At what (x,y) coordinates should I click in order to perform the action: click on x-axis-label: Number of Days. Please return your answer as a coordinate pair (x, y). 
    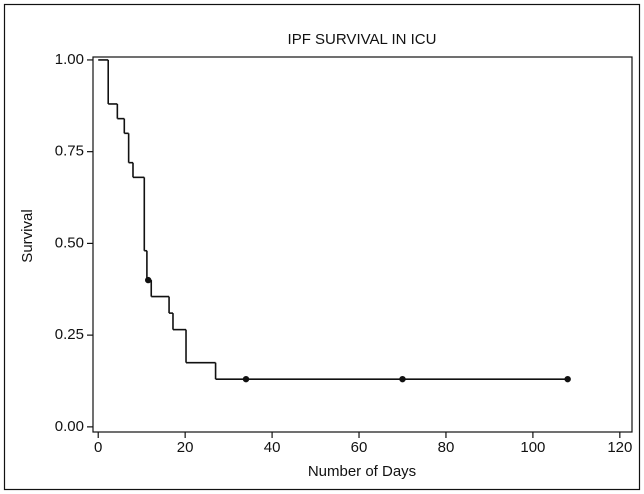
    Looking at the image, I should click on (362, 471).